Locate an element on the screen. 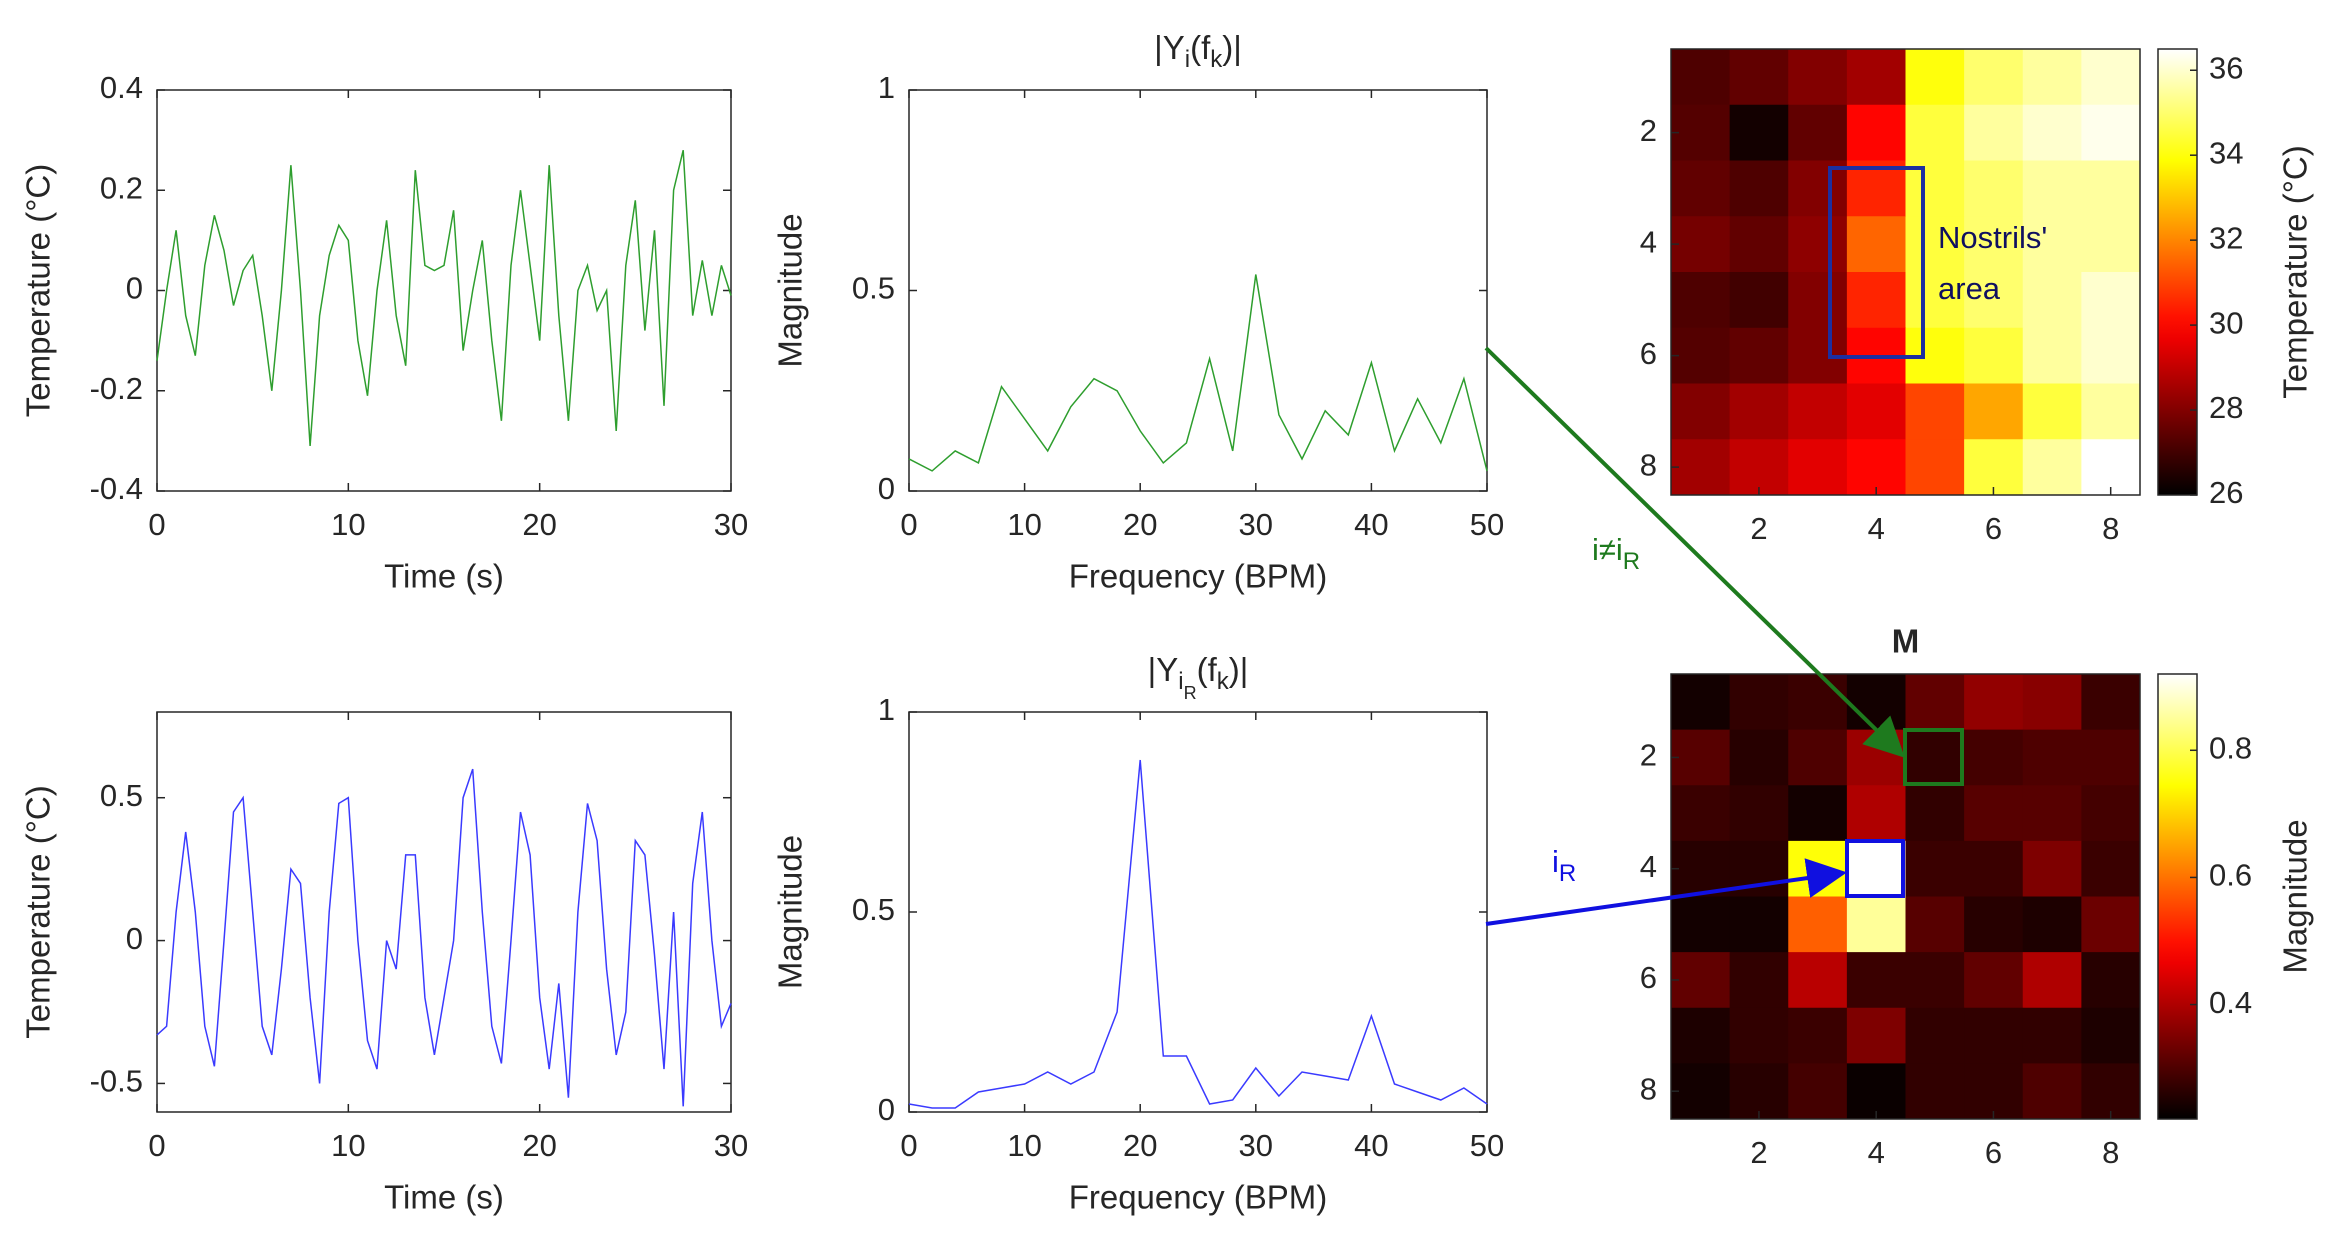  colorbar is located at coordinates (2177, 272).